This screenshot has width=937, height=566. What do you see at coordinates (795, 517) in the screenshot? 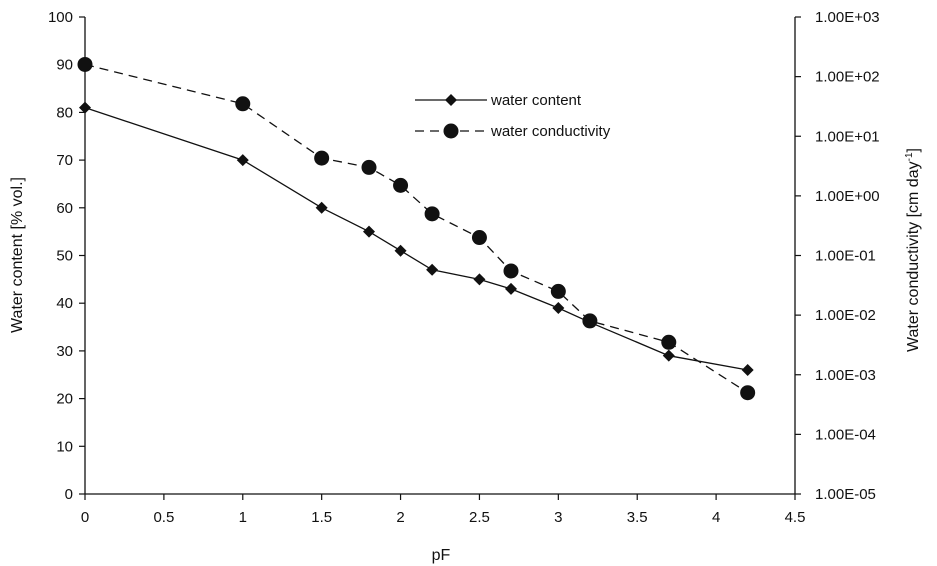
I see `x-tick-label: 4.5` at bounding box center [795, 517].